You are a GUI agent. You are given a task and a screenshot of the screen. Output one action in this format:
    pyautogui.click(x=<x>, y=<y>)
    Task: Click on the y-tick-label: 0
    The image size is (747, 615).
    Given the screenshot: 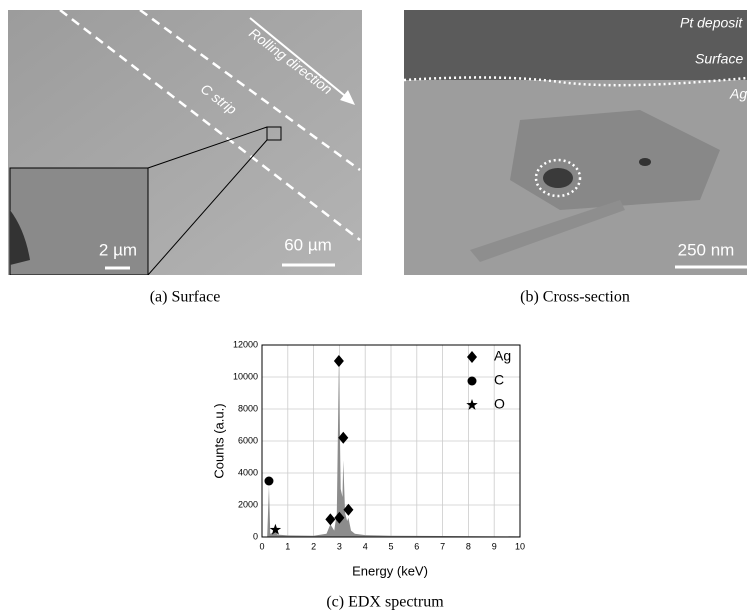 What is the action you would take?
    pyautogui.click(x=255, y=536)
    